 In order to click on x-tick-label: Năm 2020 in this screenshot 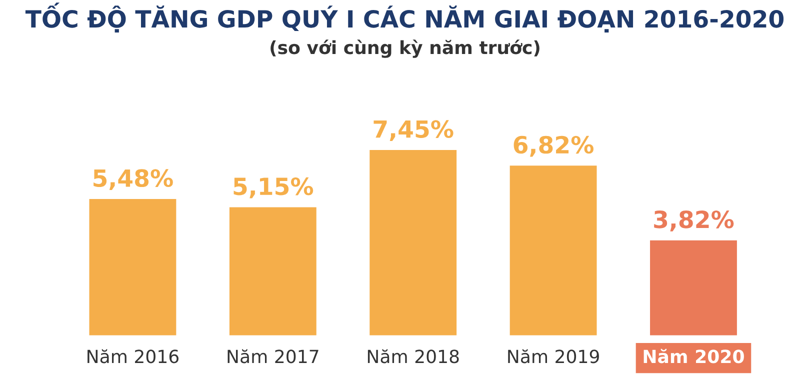, I will do `click(694, 356)`.